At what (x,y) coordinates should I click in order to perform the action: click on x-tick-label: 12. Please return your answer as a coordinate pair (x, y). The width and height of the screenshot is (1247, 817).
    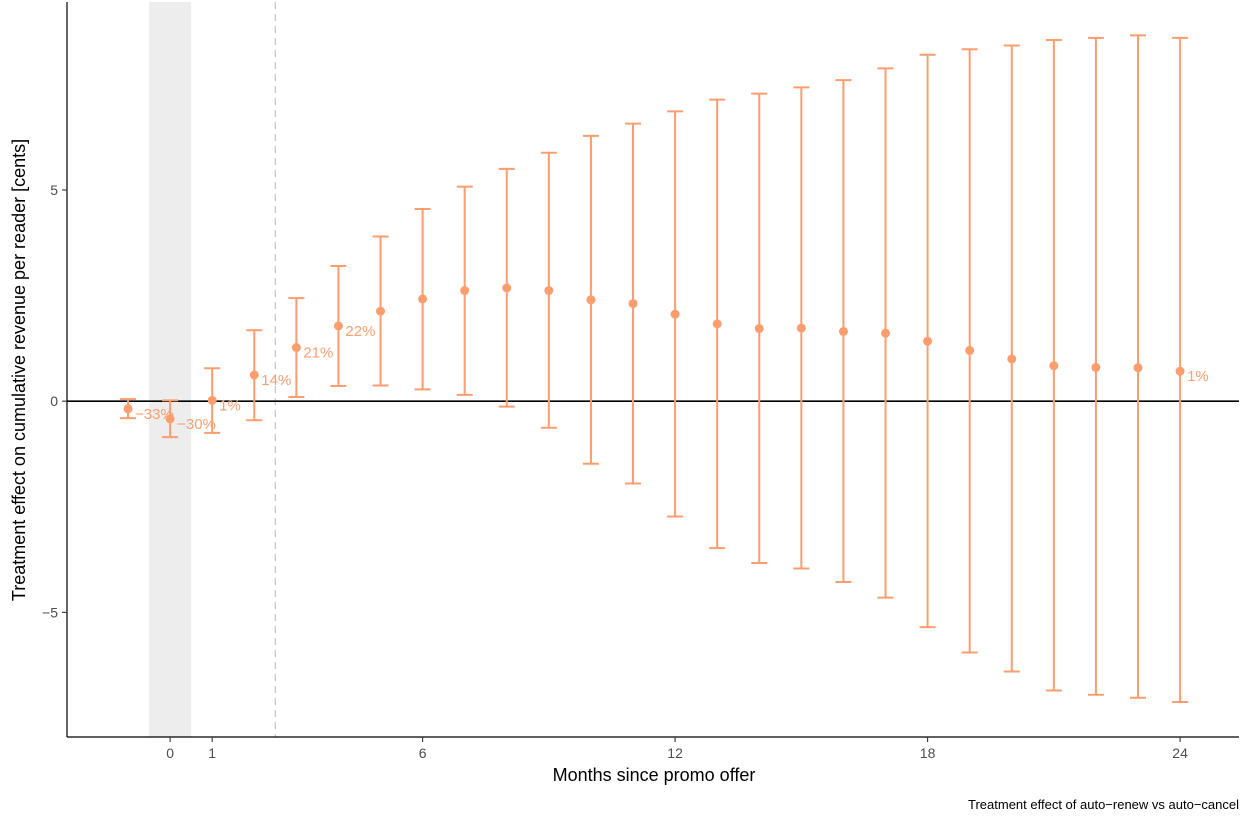
    Looking at the image, I should click on (675, 753).